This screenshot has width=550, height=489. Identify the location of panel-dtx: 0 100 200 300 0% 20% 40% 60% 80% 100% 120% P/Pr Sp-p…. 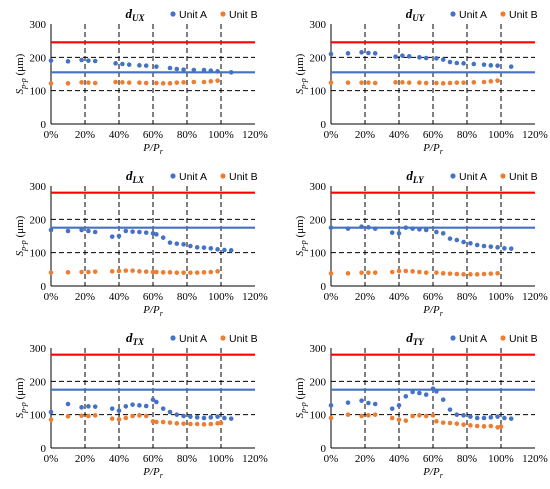
(141, 405).